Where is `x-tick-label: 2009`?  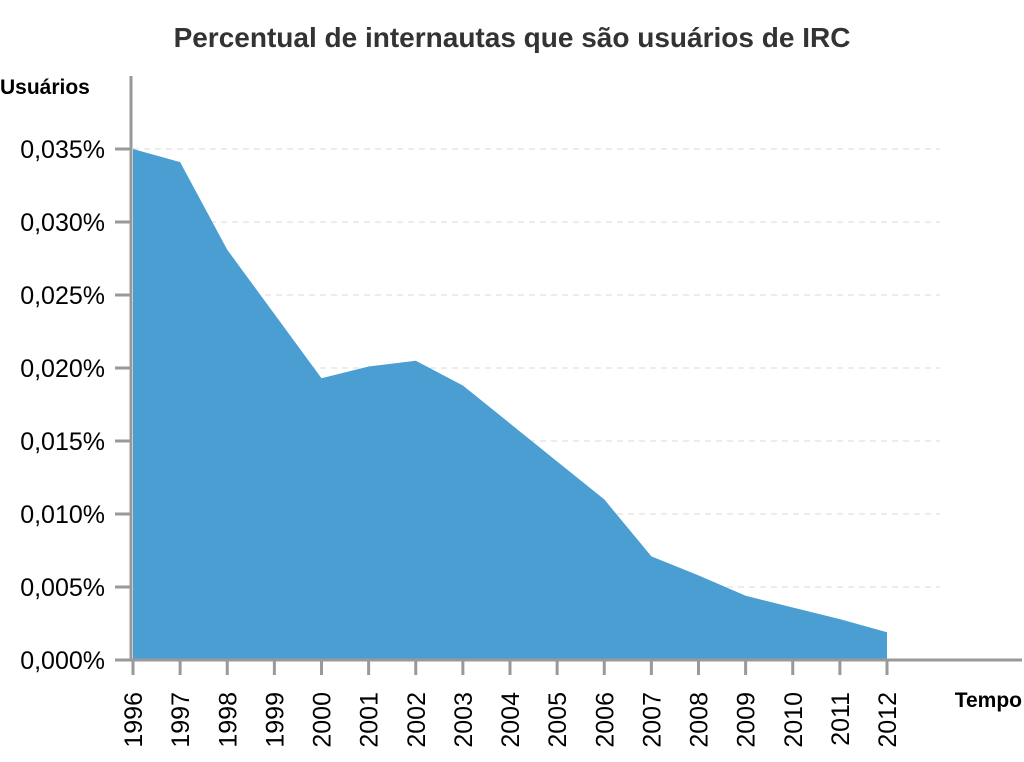
x-tick-label: 2009 is located at coordinates (747, 720).